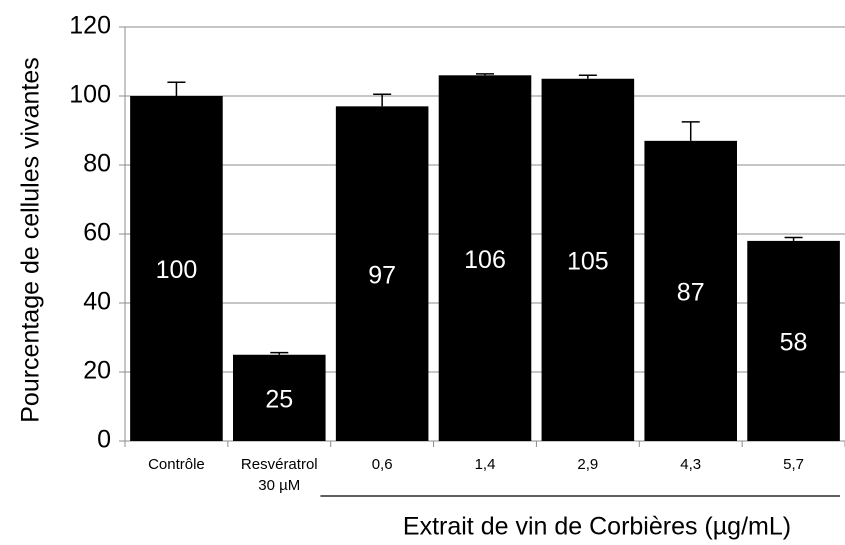  What do you see at coordinates (31, 240) in the screenshot?
I see `y-axis-label: Pourcentage de cellules vivantes` at bounding box center [31, 240].